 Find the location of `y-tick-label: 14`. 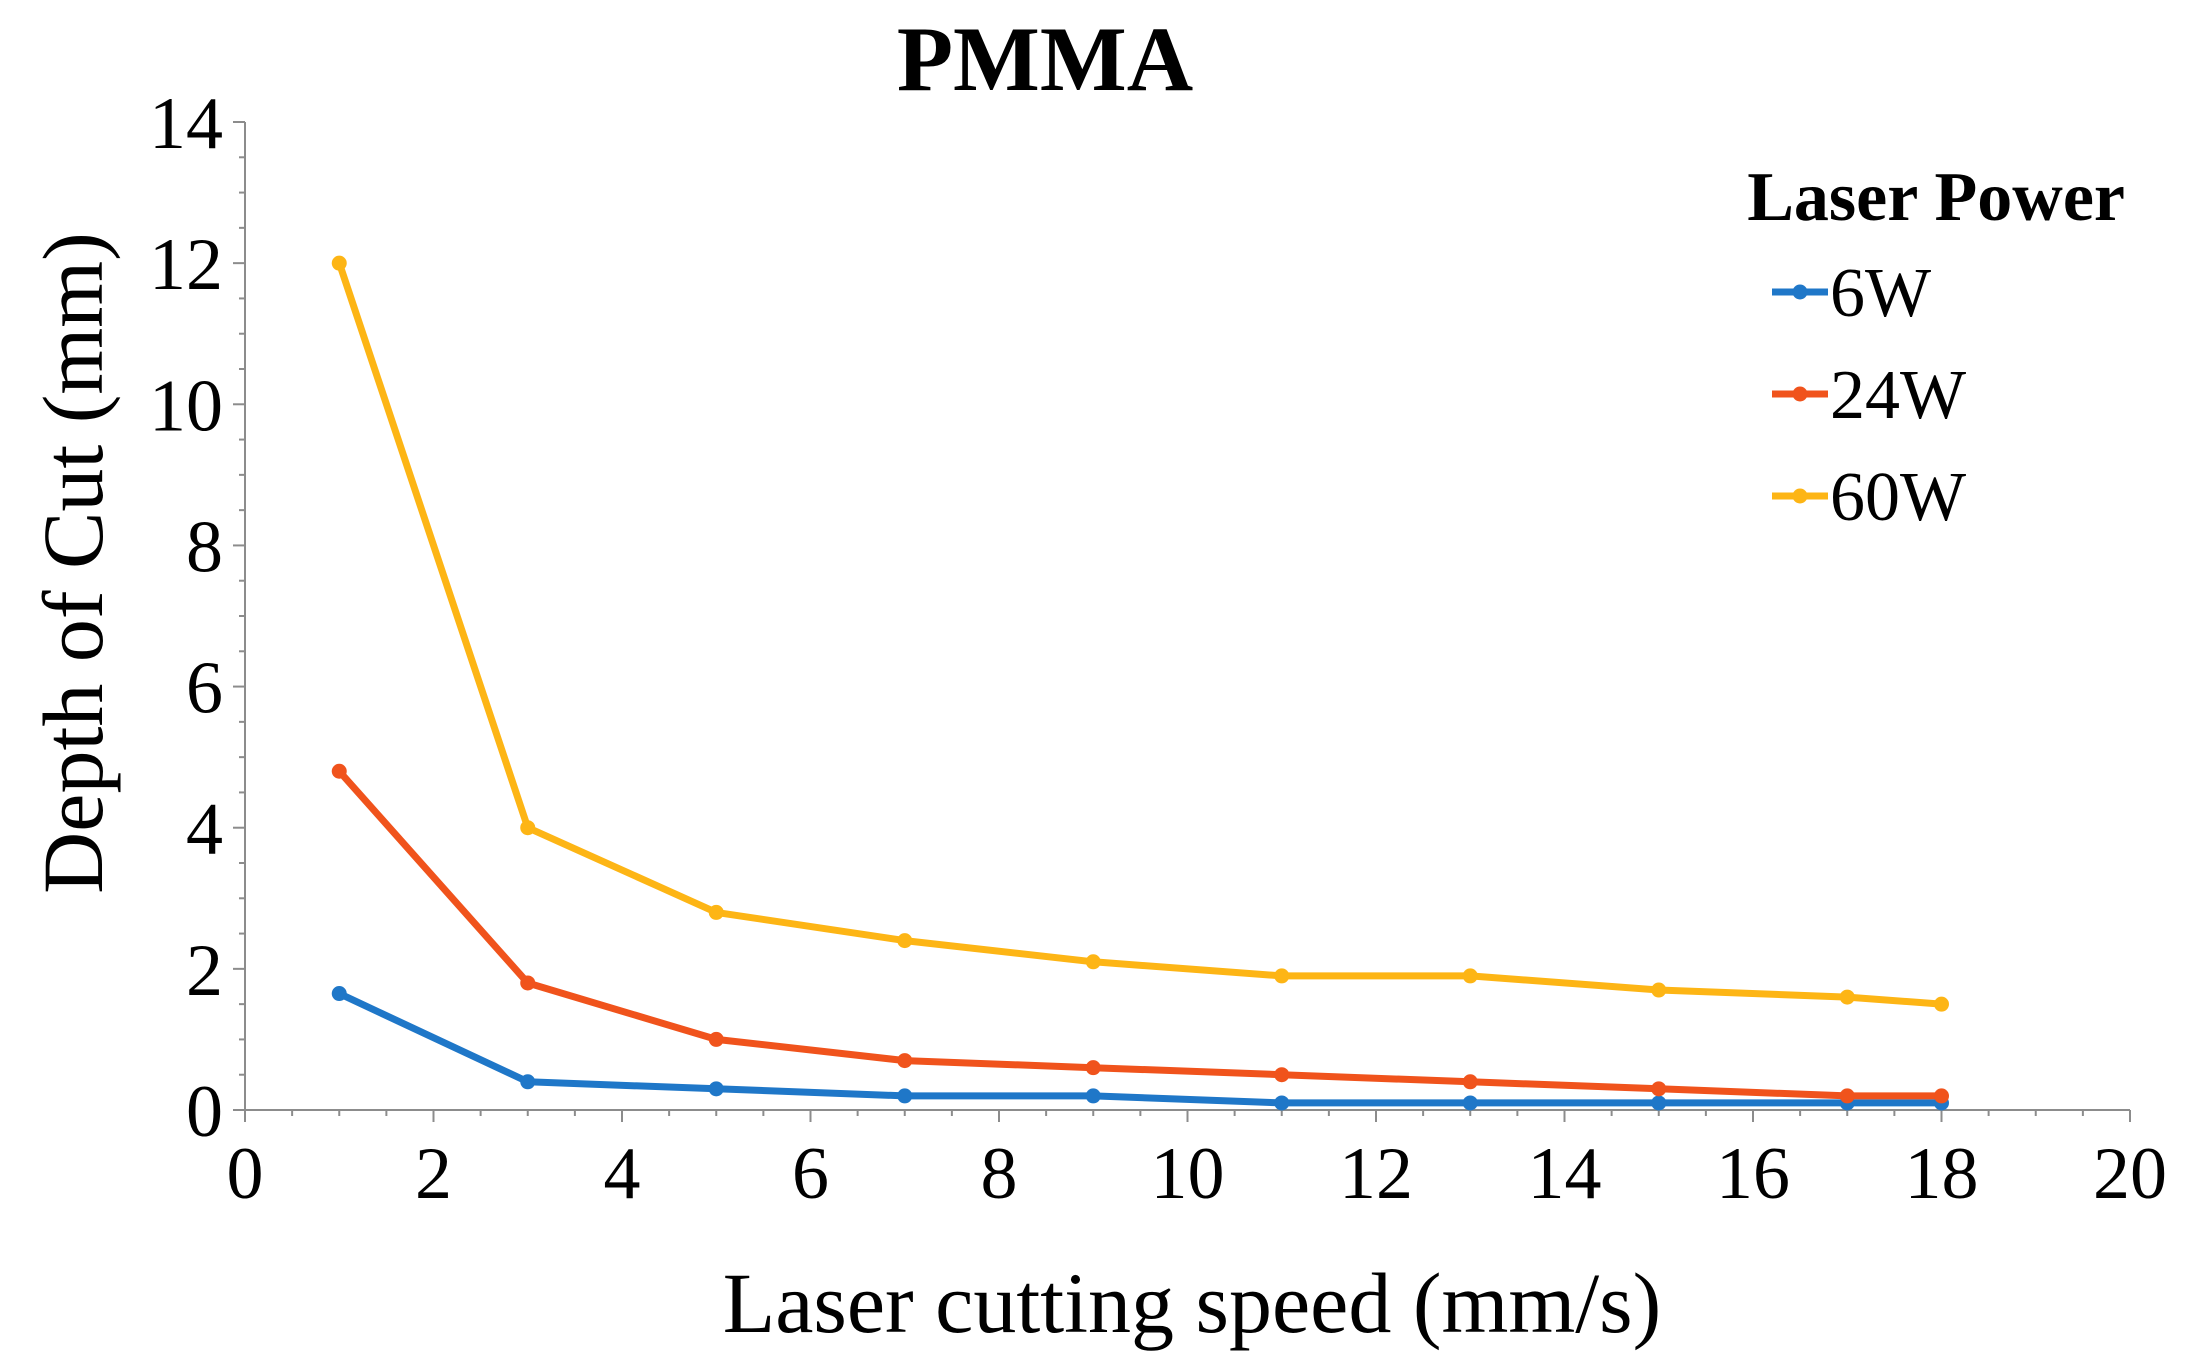

y-tick-label: 14 is located at coordinates (186, 124).